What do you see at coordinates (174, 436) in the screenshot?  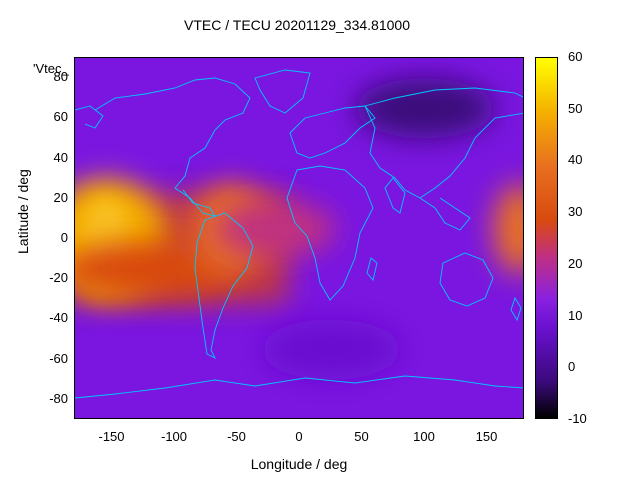 I see `x-tick-label: -100` at bounding box center [174, 436].